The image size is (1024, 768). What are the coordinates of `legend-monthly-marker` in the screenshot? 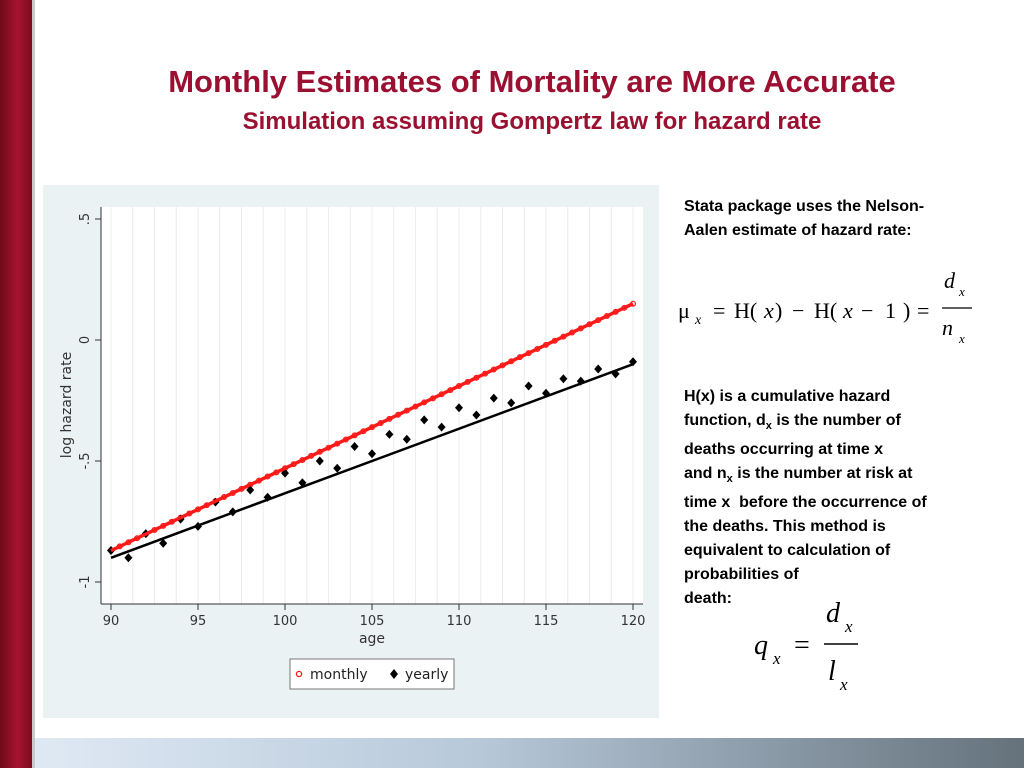 It's located at (299, 674).